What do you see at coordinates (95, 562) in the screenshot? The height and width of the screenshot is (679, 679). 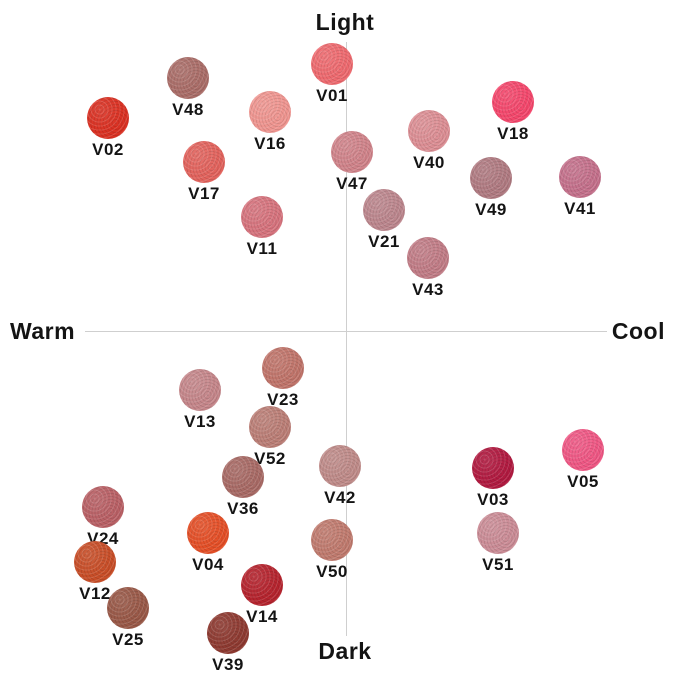 I see `swatch-V12` at bounding box center [95, 562].